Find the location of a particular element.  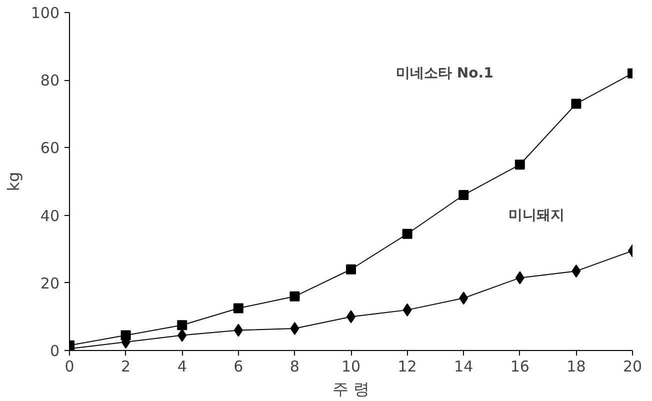

y-tick-label: 20 is located at coordinates (50, 283).